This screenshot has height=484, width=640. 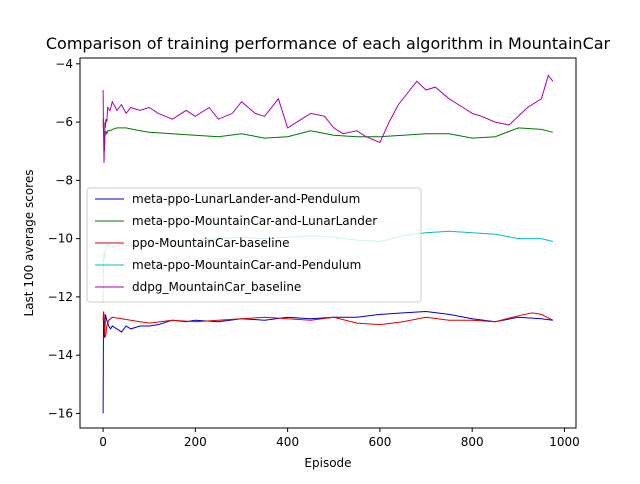 I want to click on legend-box, so click(x=254, y=245).